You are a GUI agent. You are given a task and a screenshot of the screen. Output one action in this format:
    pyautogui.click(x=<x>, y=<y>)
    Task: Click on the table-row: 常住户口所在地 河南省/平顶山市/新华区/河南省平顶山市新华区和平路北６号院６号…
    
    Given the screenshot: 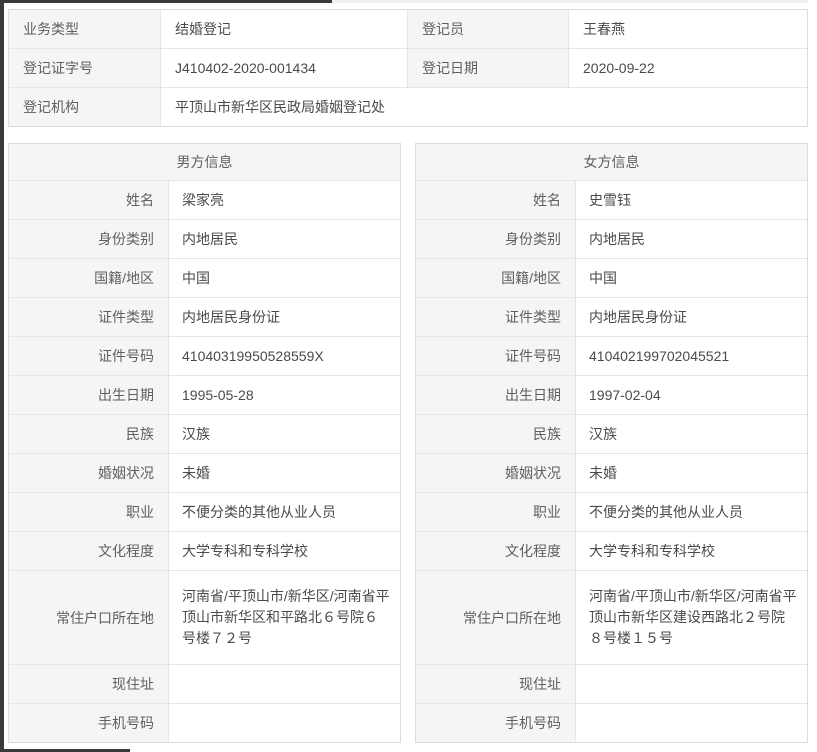 What is the action you would take?
    pyautogui.click(x=204, y=617)
    